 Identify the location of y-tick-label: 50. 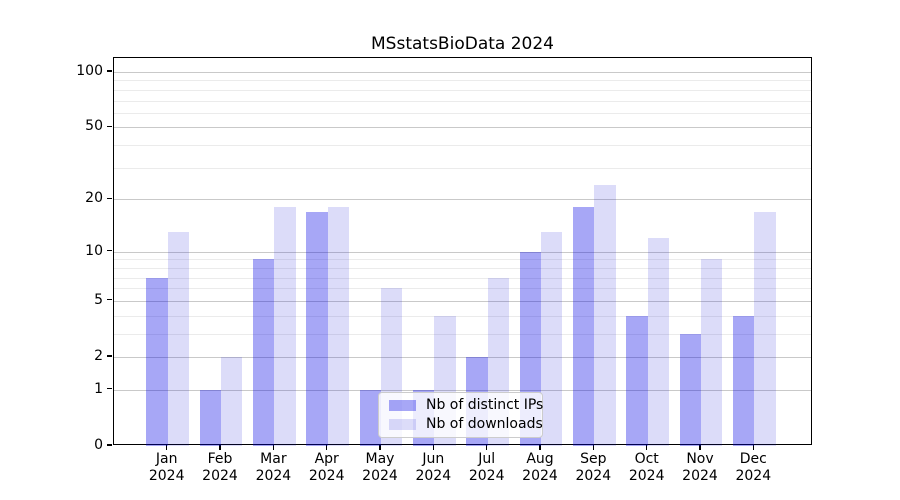
(94, 126).